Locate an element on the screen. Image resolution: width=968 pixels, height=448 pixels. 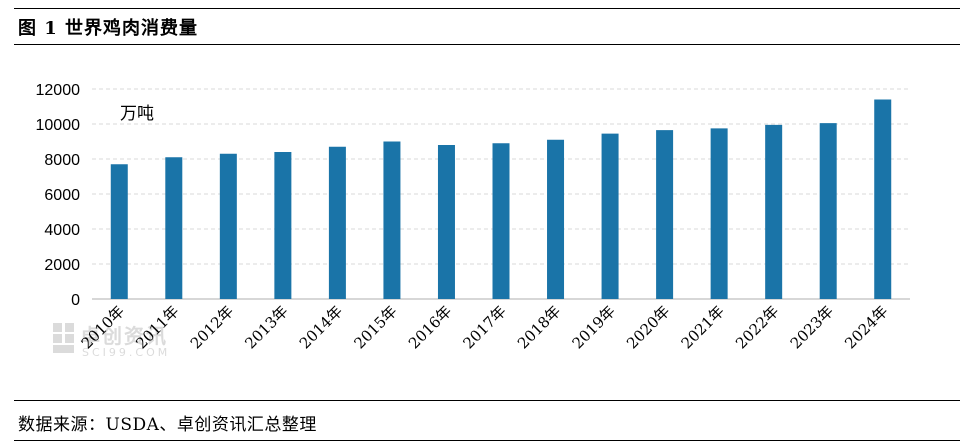
footer-rule is located at coordinates (487, 400).